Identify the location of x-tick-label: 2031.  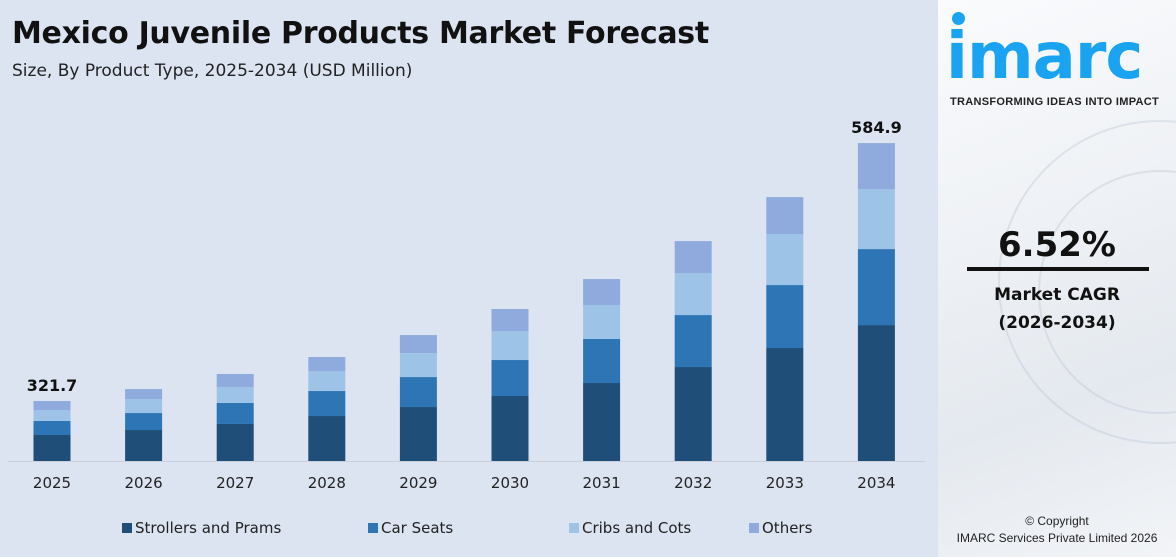
(602, 483).